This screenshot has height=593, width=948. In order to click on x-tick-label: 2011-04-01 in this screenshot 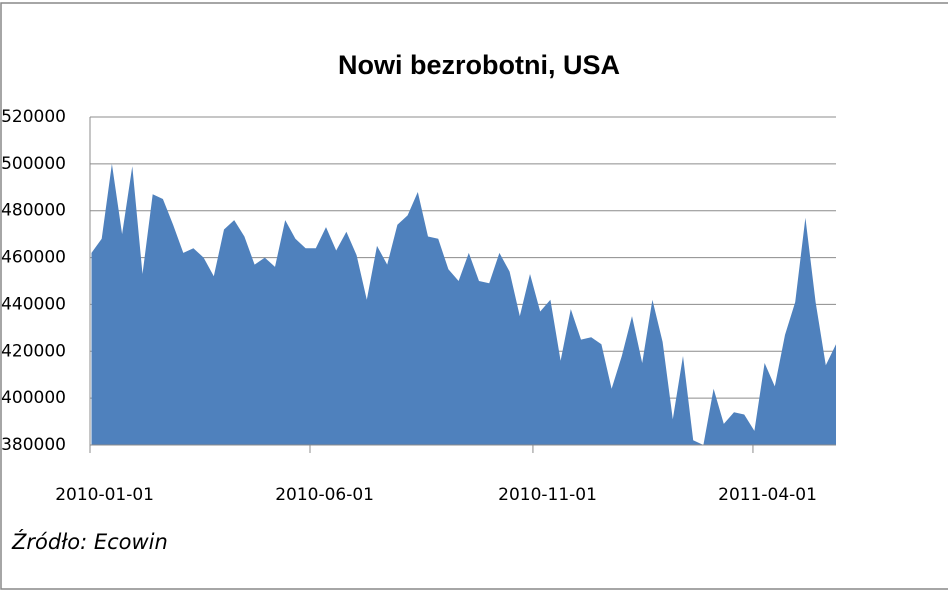, I will do `click(767, 495)`.